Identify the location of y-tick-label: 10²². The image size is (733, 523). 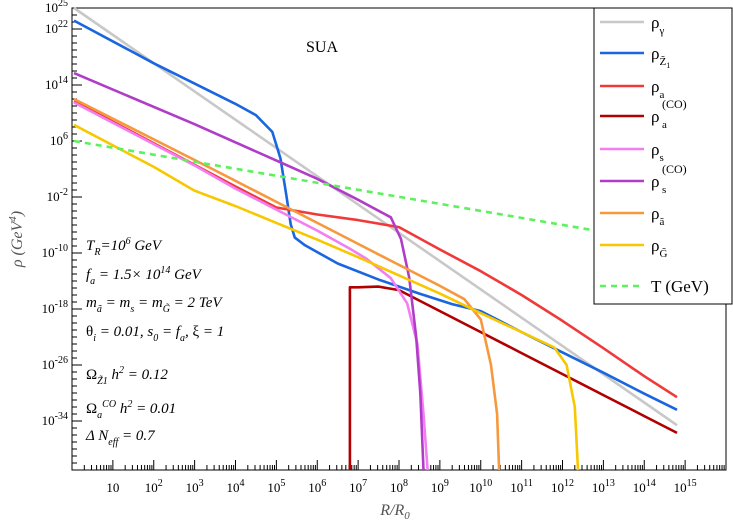
(56, 27).